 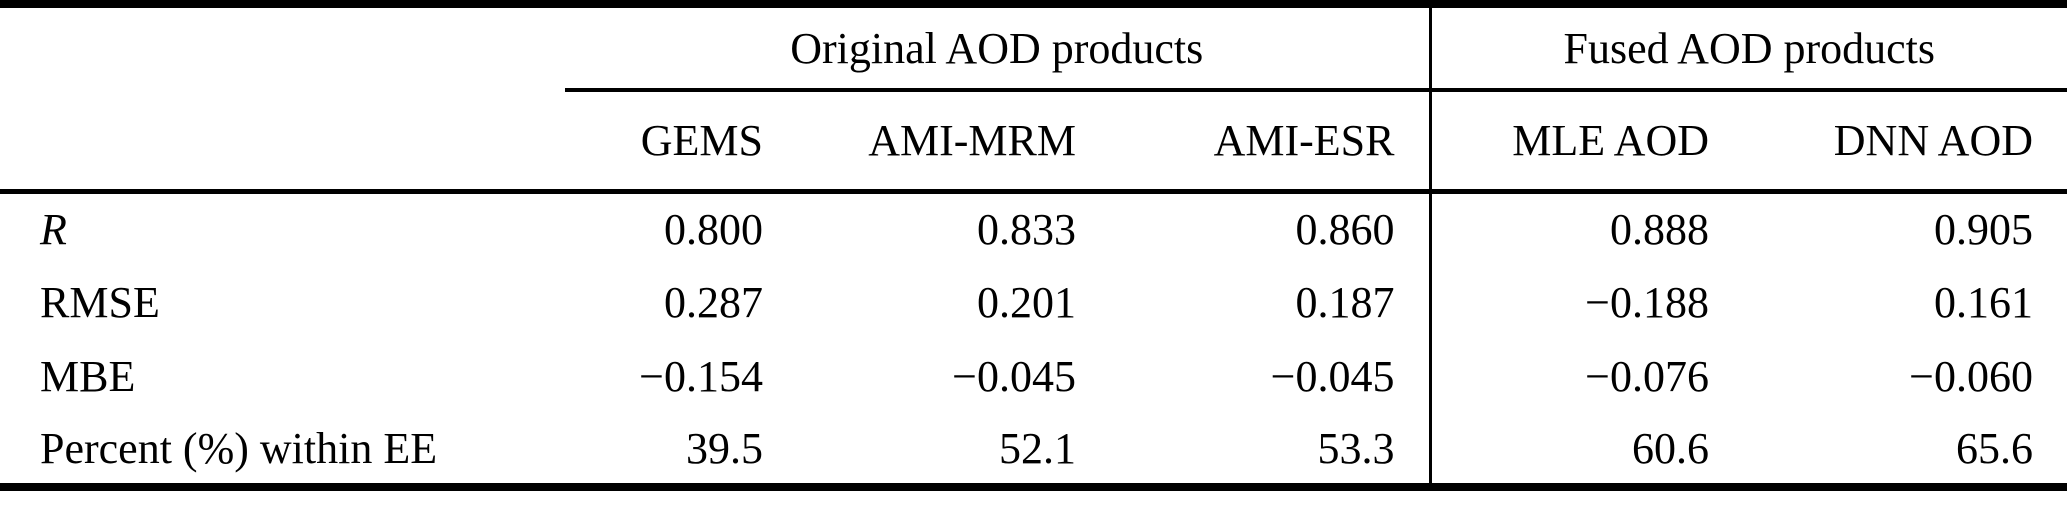 I want to click on column-header-dnn-aod: DNN AOD, so click(x=1905, y=142).